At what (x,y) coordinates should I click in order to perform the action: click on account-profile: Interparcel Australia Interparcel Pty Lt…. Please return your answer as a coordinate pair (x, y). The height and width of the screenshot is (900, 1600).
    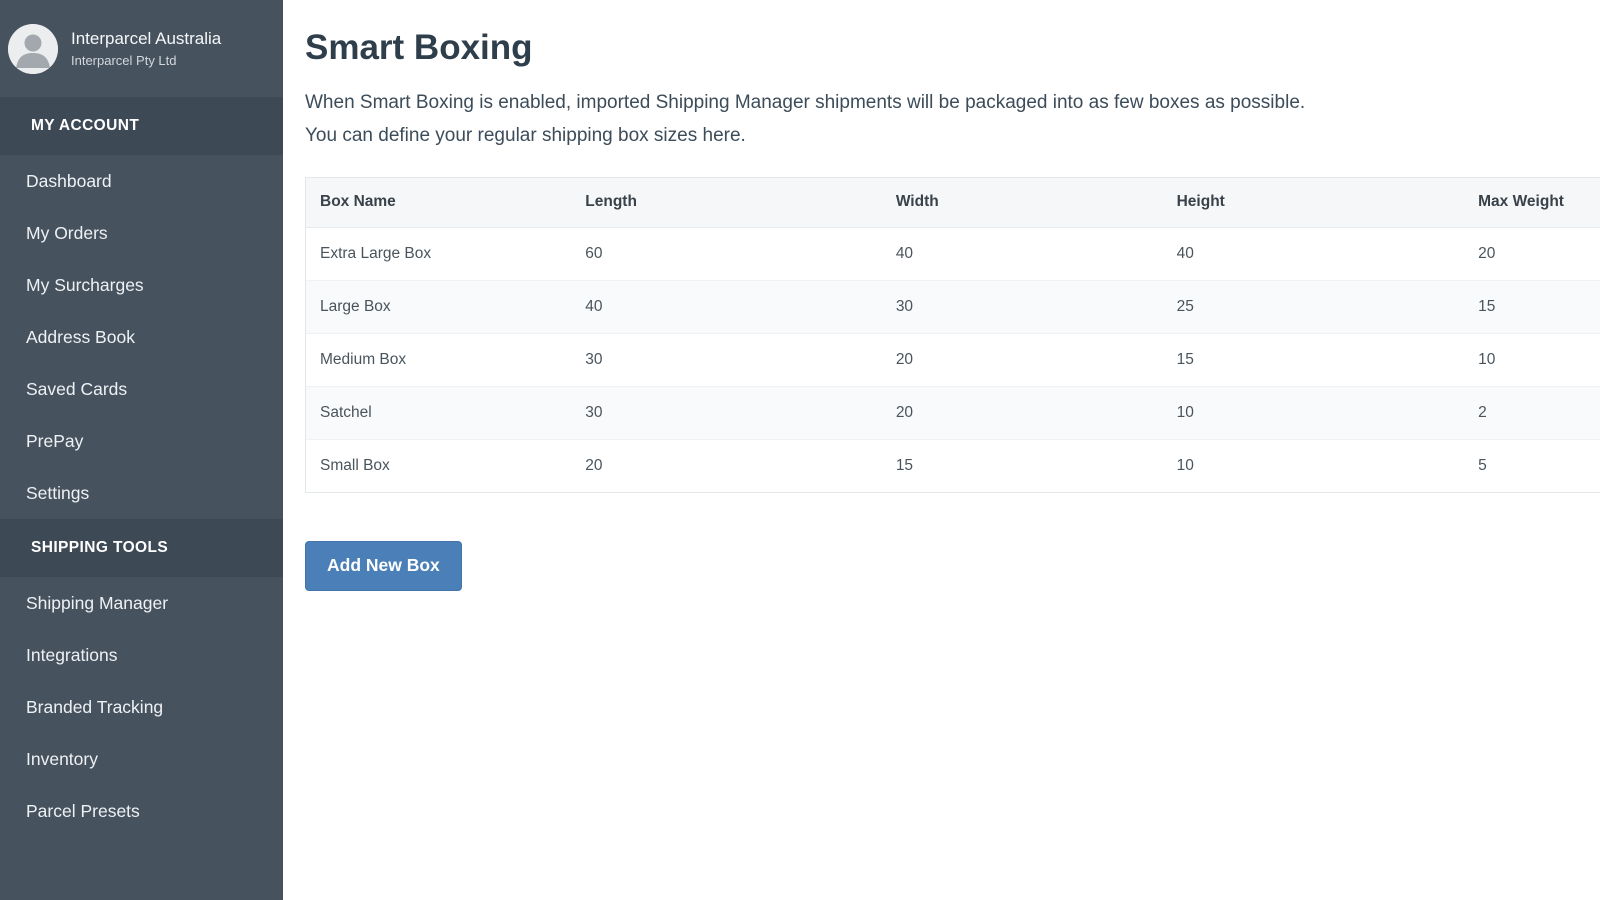
    Looking at the image, I should click on (141, 48).